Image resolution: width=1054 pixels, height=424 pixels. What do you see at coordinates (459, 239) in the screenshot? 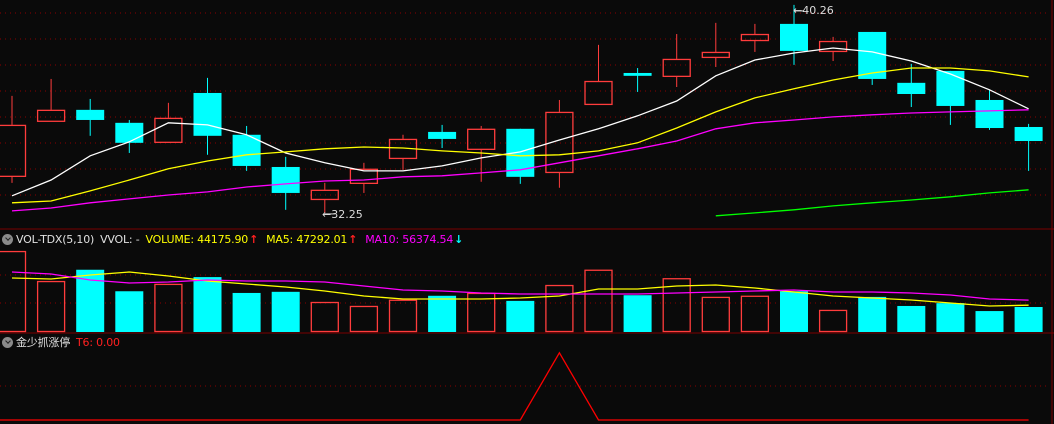
I see `arrow-down-icon: ↓` at bounding box center [459, 239].